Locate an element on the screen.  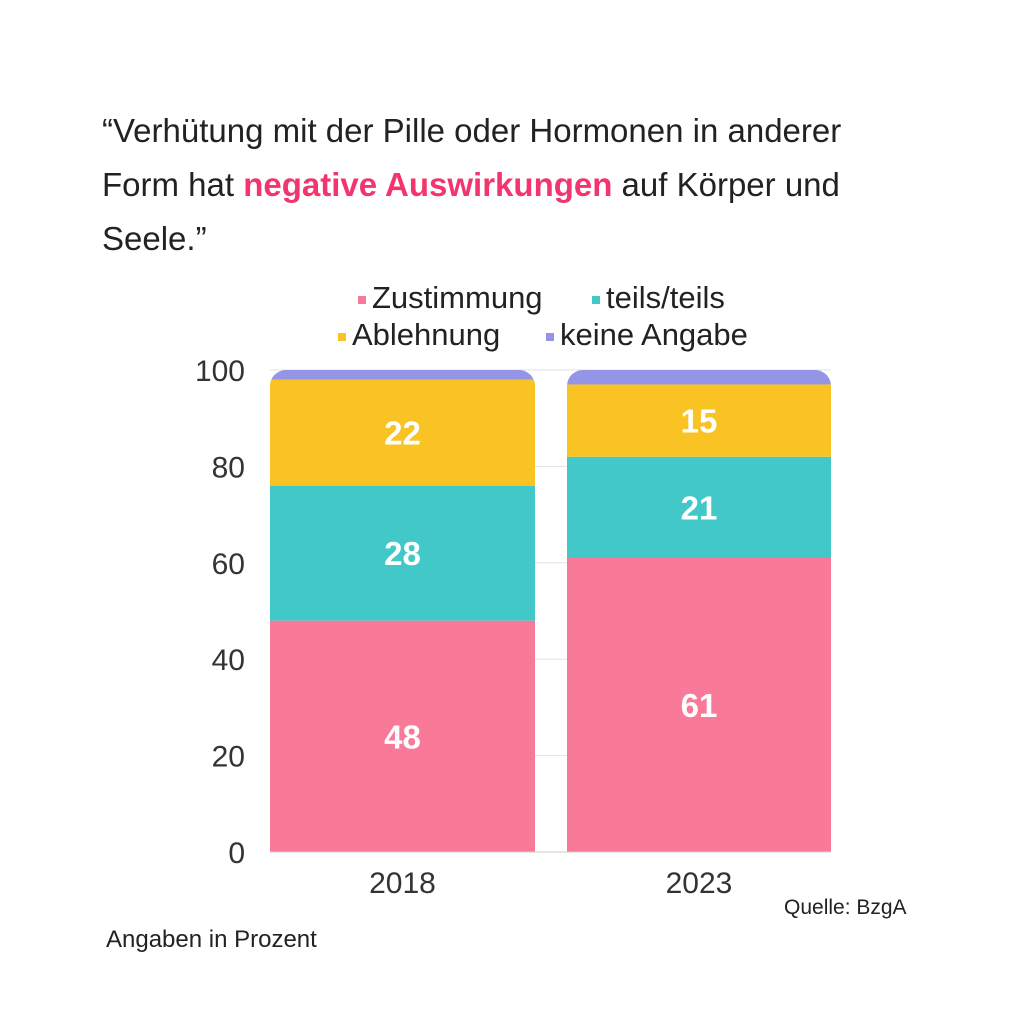
bar-group-2023 is located at coordinates (699, 611).